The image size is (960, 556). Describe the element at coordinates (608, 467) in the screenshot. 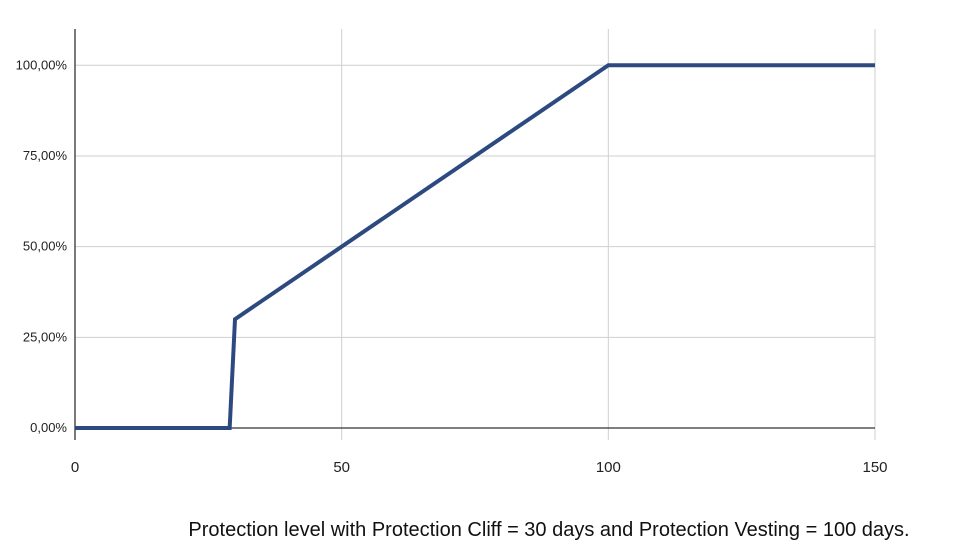

I see `x-tick-label: 100` at that location.